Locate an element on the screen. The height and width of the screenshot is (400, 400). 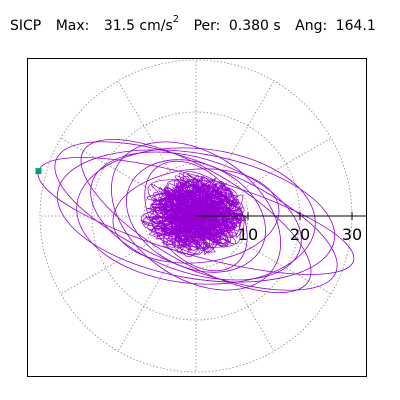
peak-marker-layer is located at coordinates (38, 171).